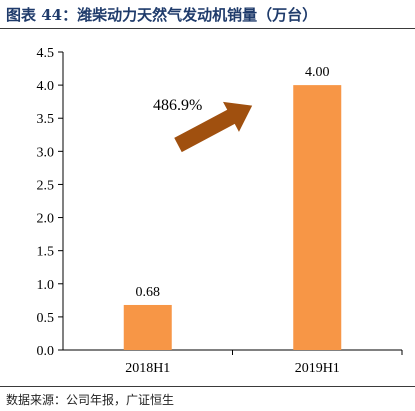 The width and height of the screenshot is (415, 411). Describe the element at coordinates (207, 28) in the screenshot. I see `top-divider` at that location.